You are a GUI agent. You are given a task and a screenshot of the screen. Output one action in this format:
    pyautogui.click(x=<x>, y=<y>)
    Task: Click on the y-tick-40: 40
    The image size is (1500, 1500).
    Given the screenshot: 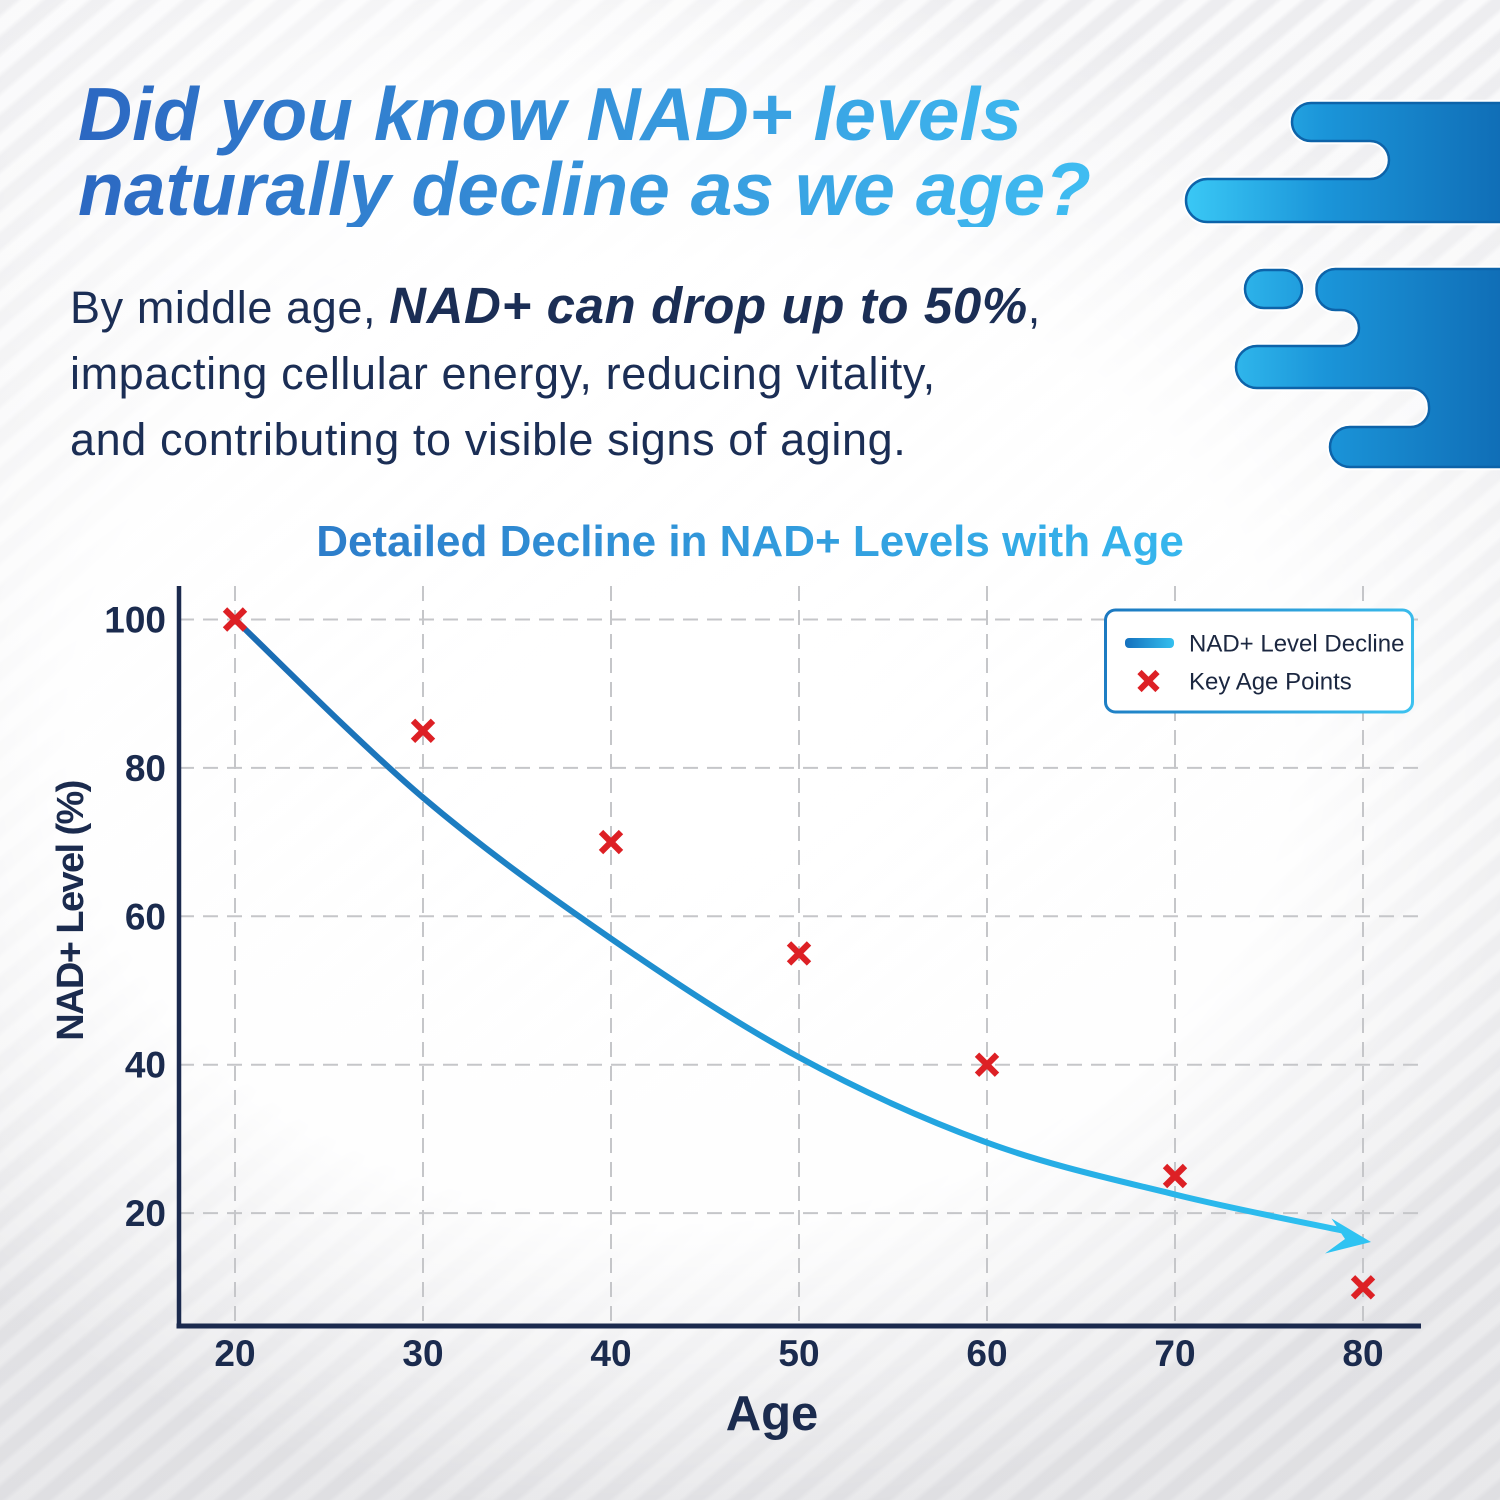 What is the action you would take?
    pyautogui.click(x=145, y=1065)
    